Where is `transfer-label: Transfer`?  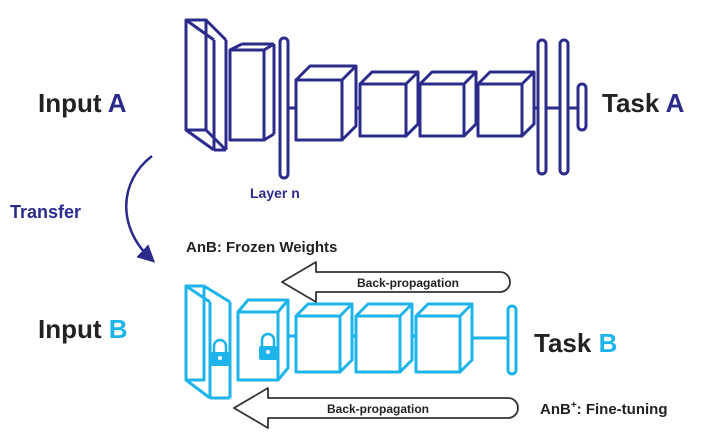 transfer-label: Transfer is located at coordinates (45, 212).